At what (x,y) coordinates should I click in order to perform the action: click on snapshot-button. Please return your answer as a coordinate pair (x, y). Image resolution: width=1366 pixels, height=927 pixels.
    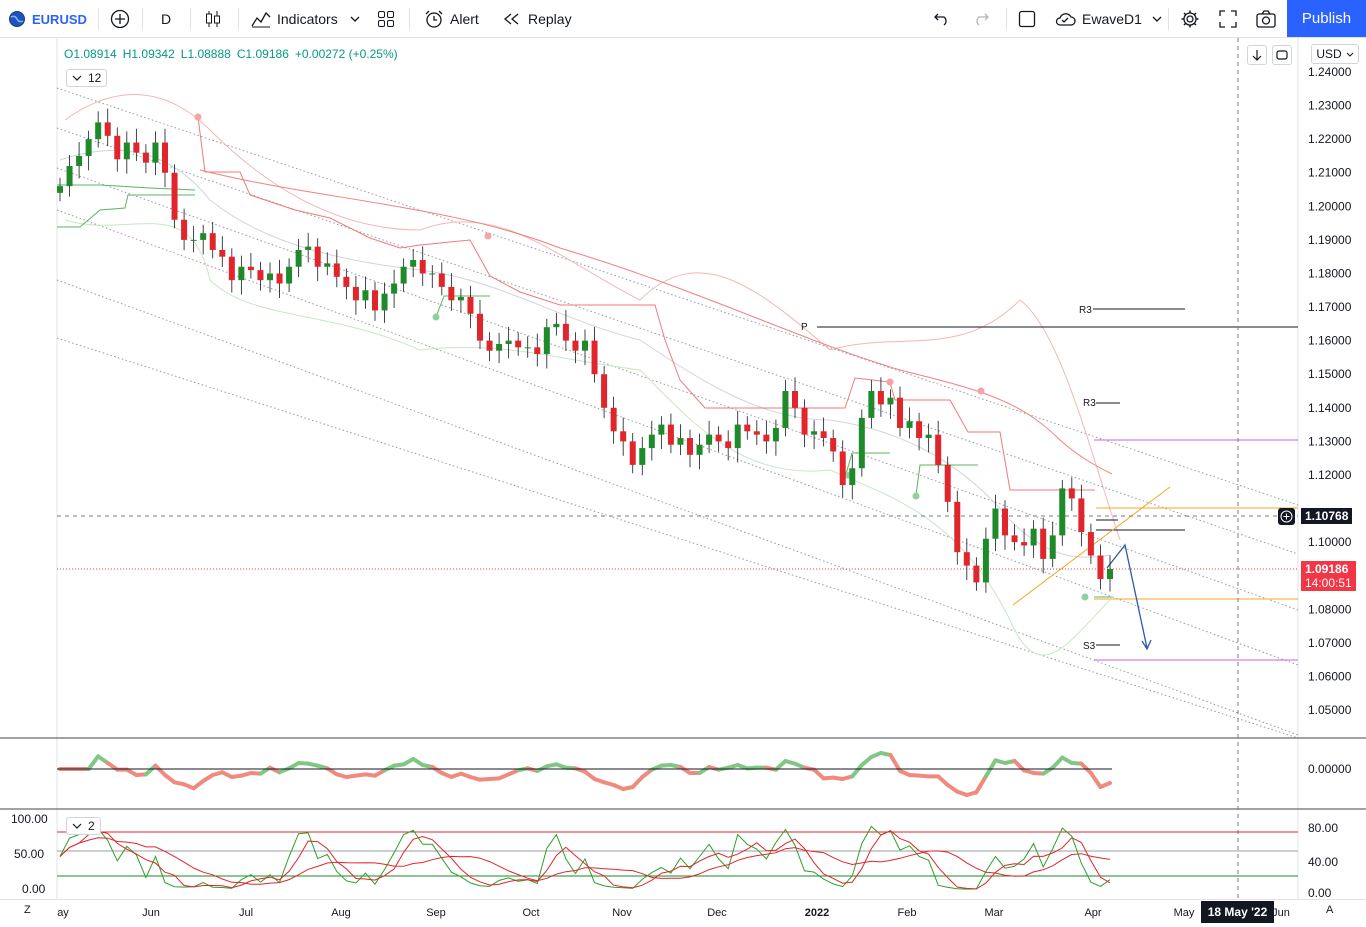
    Looking at the image, I should click on (1266, 19).